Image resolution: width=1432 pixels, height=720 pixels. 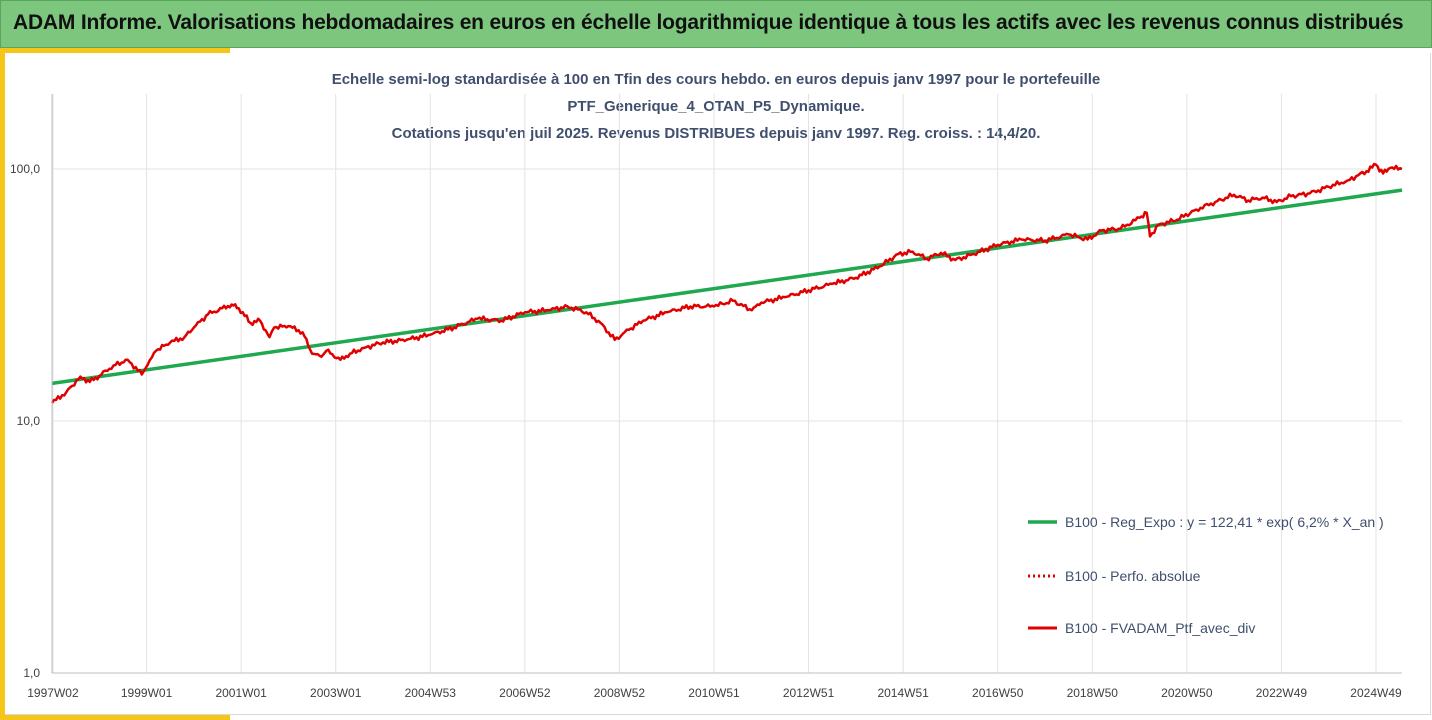 I want to click on y-tick-label: 100,0, so click(x=25, y=169).